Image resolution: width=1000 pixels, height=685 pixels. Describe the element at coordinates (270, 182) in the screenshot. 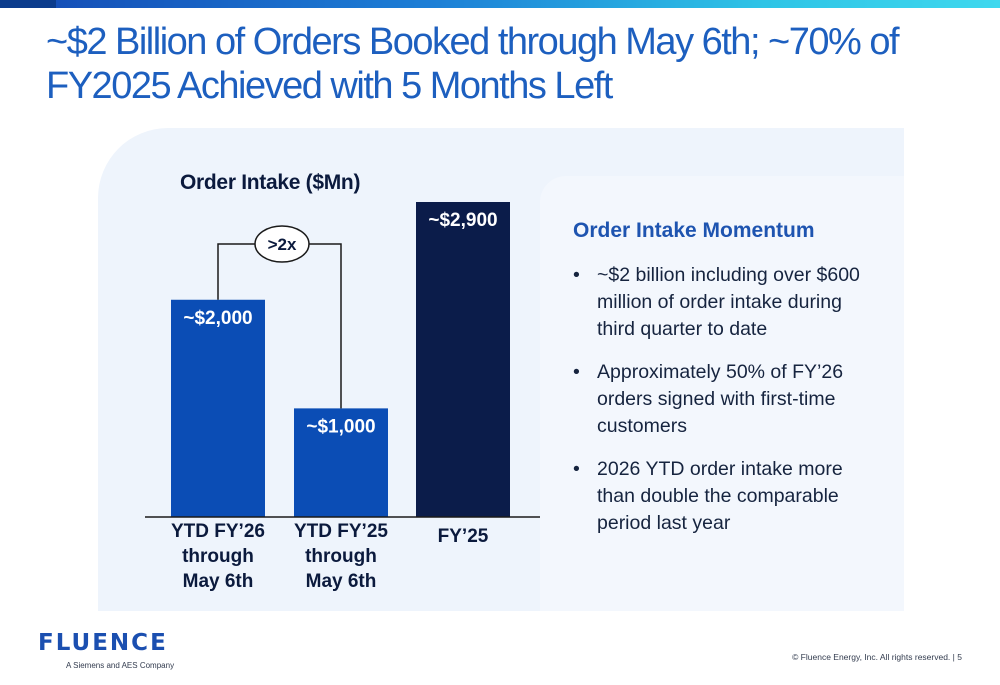

I see `chart-title: Order Intake ($Mn)` at that location.